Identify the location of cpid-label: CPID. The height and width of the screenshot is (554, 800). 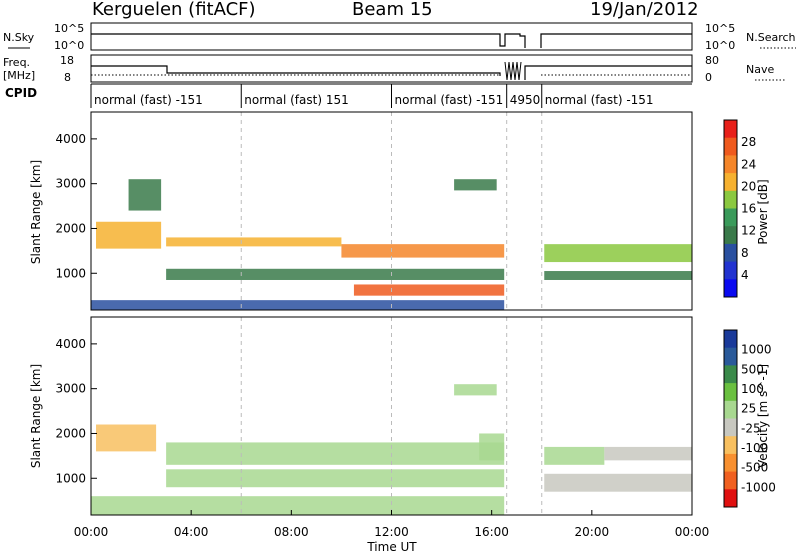
(21, 93).